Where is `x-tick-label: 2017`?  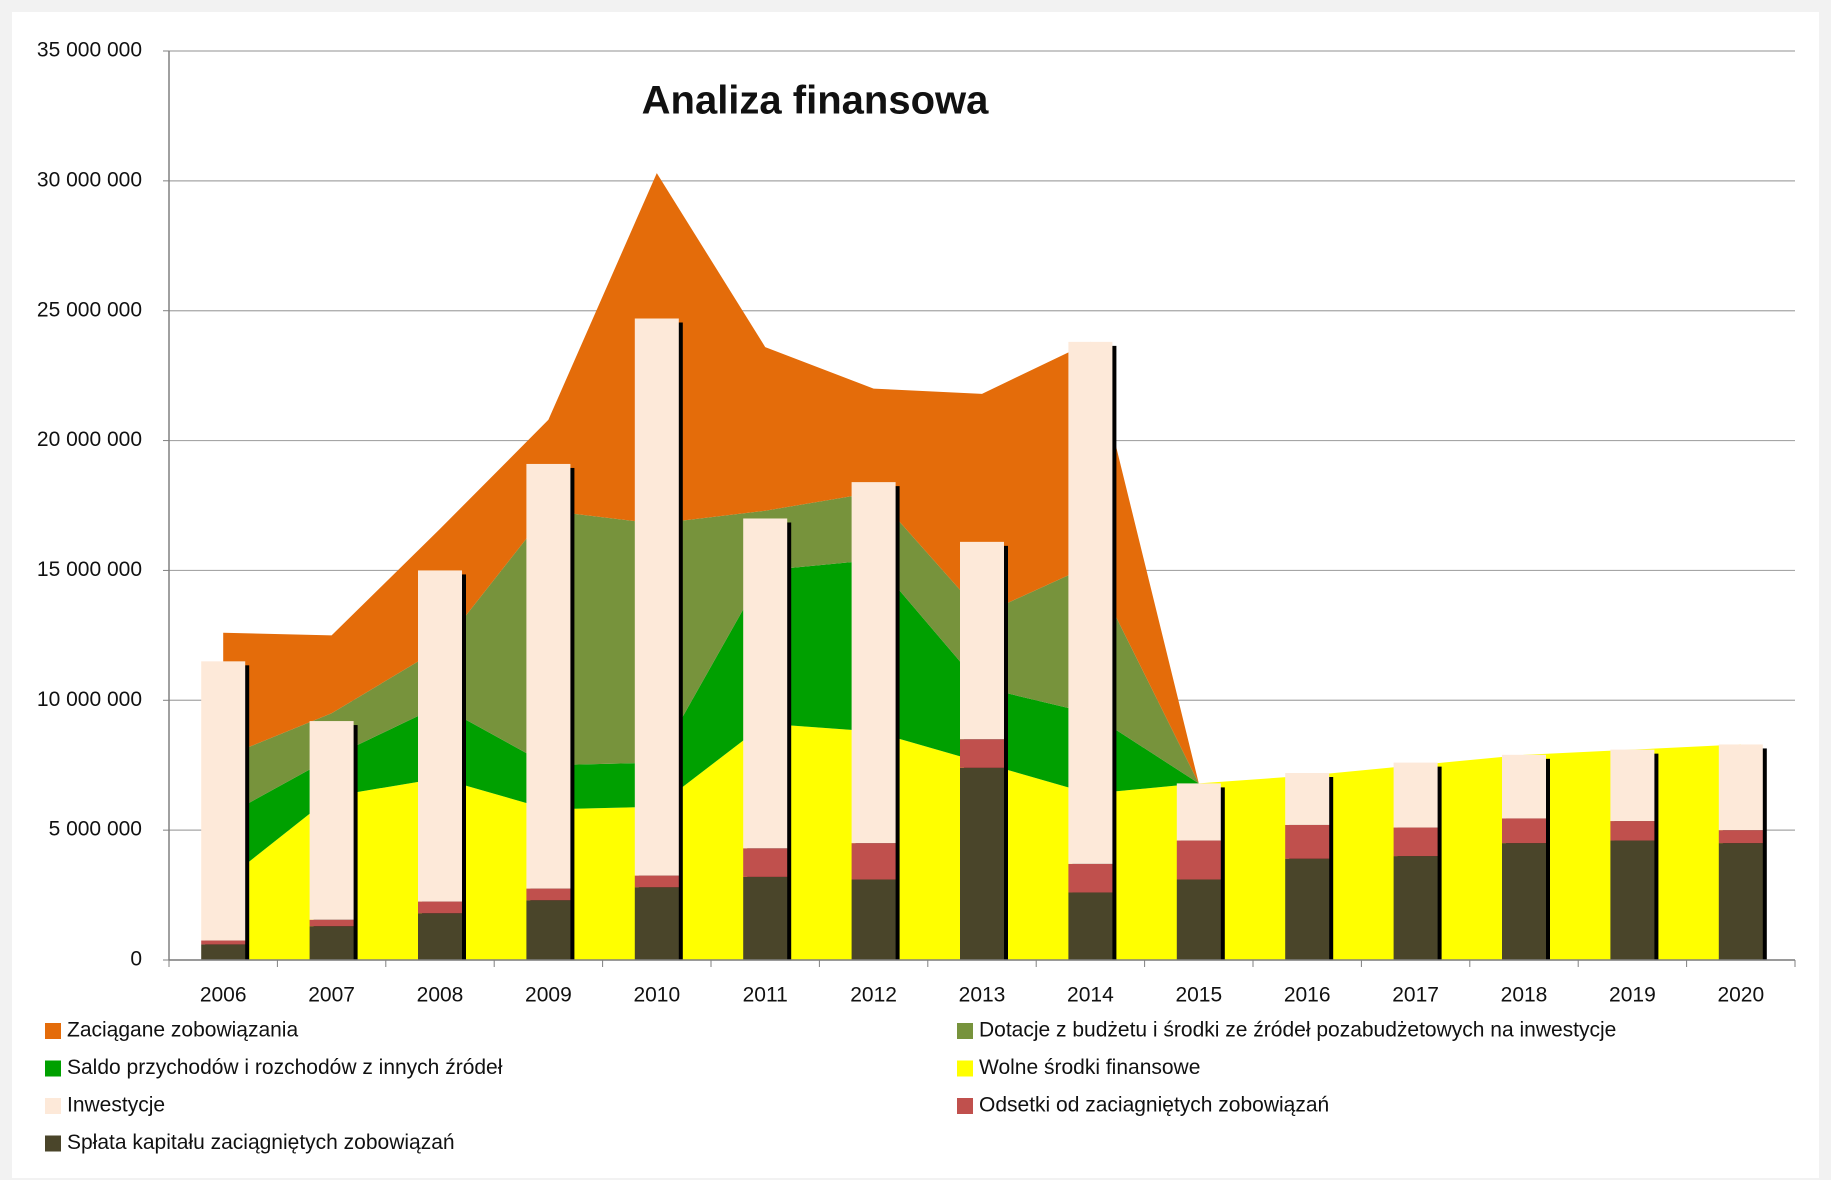 x-tick-label: 2017 is located at coordinates (1415, 995).